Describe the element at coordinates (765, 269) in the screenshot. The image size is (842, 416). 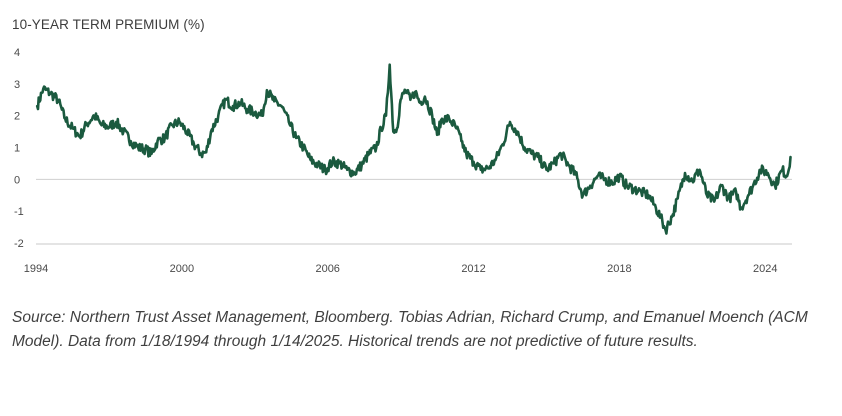
I see `x-tick-label: 2024` at that location.